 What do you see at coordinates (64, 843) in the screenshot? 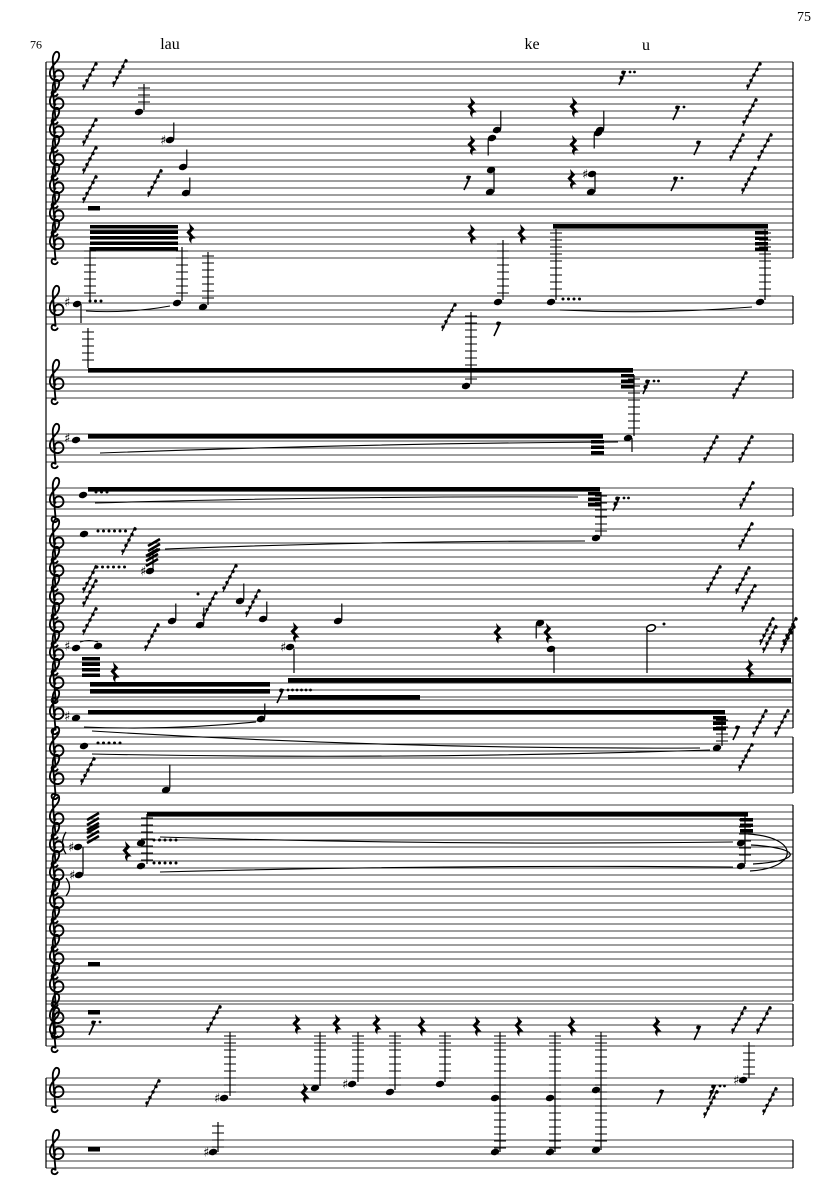
I see `parenthesis` at bounding box center [64, 843].